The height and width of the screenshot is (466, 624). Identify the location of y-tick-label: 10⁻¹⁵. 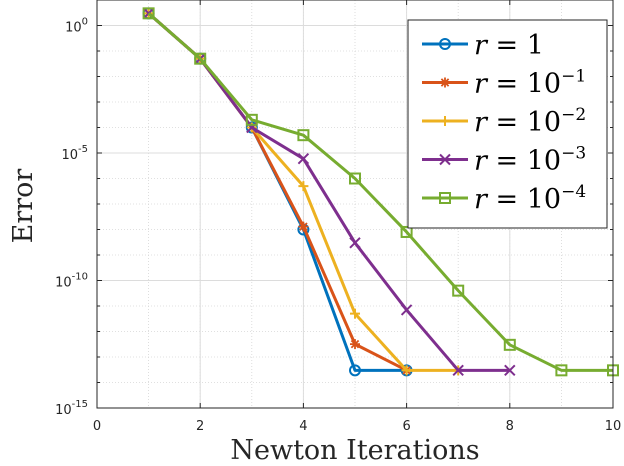
(71, 408).